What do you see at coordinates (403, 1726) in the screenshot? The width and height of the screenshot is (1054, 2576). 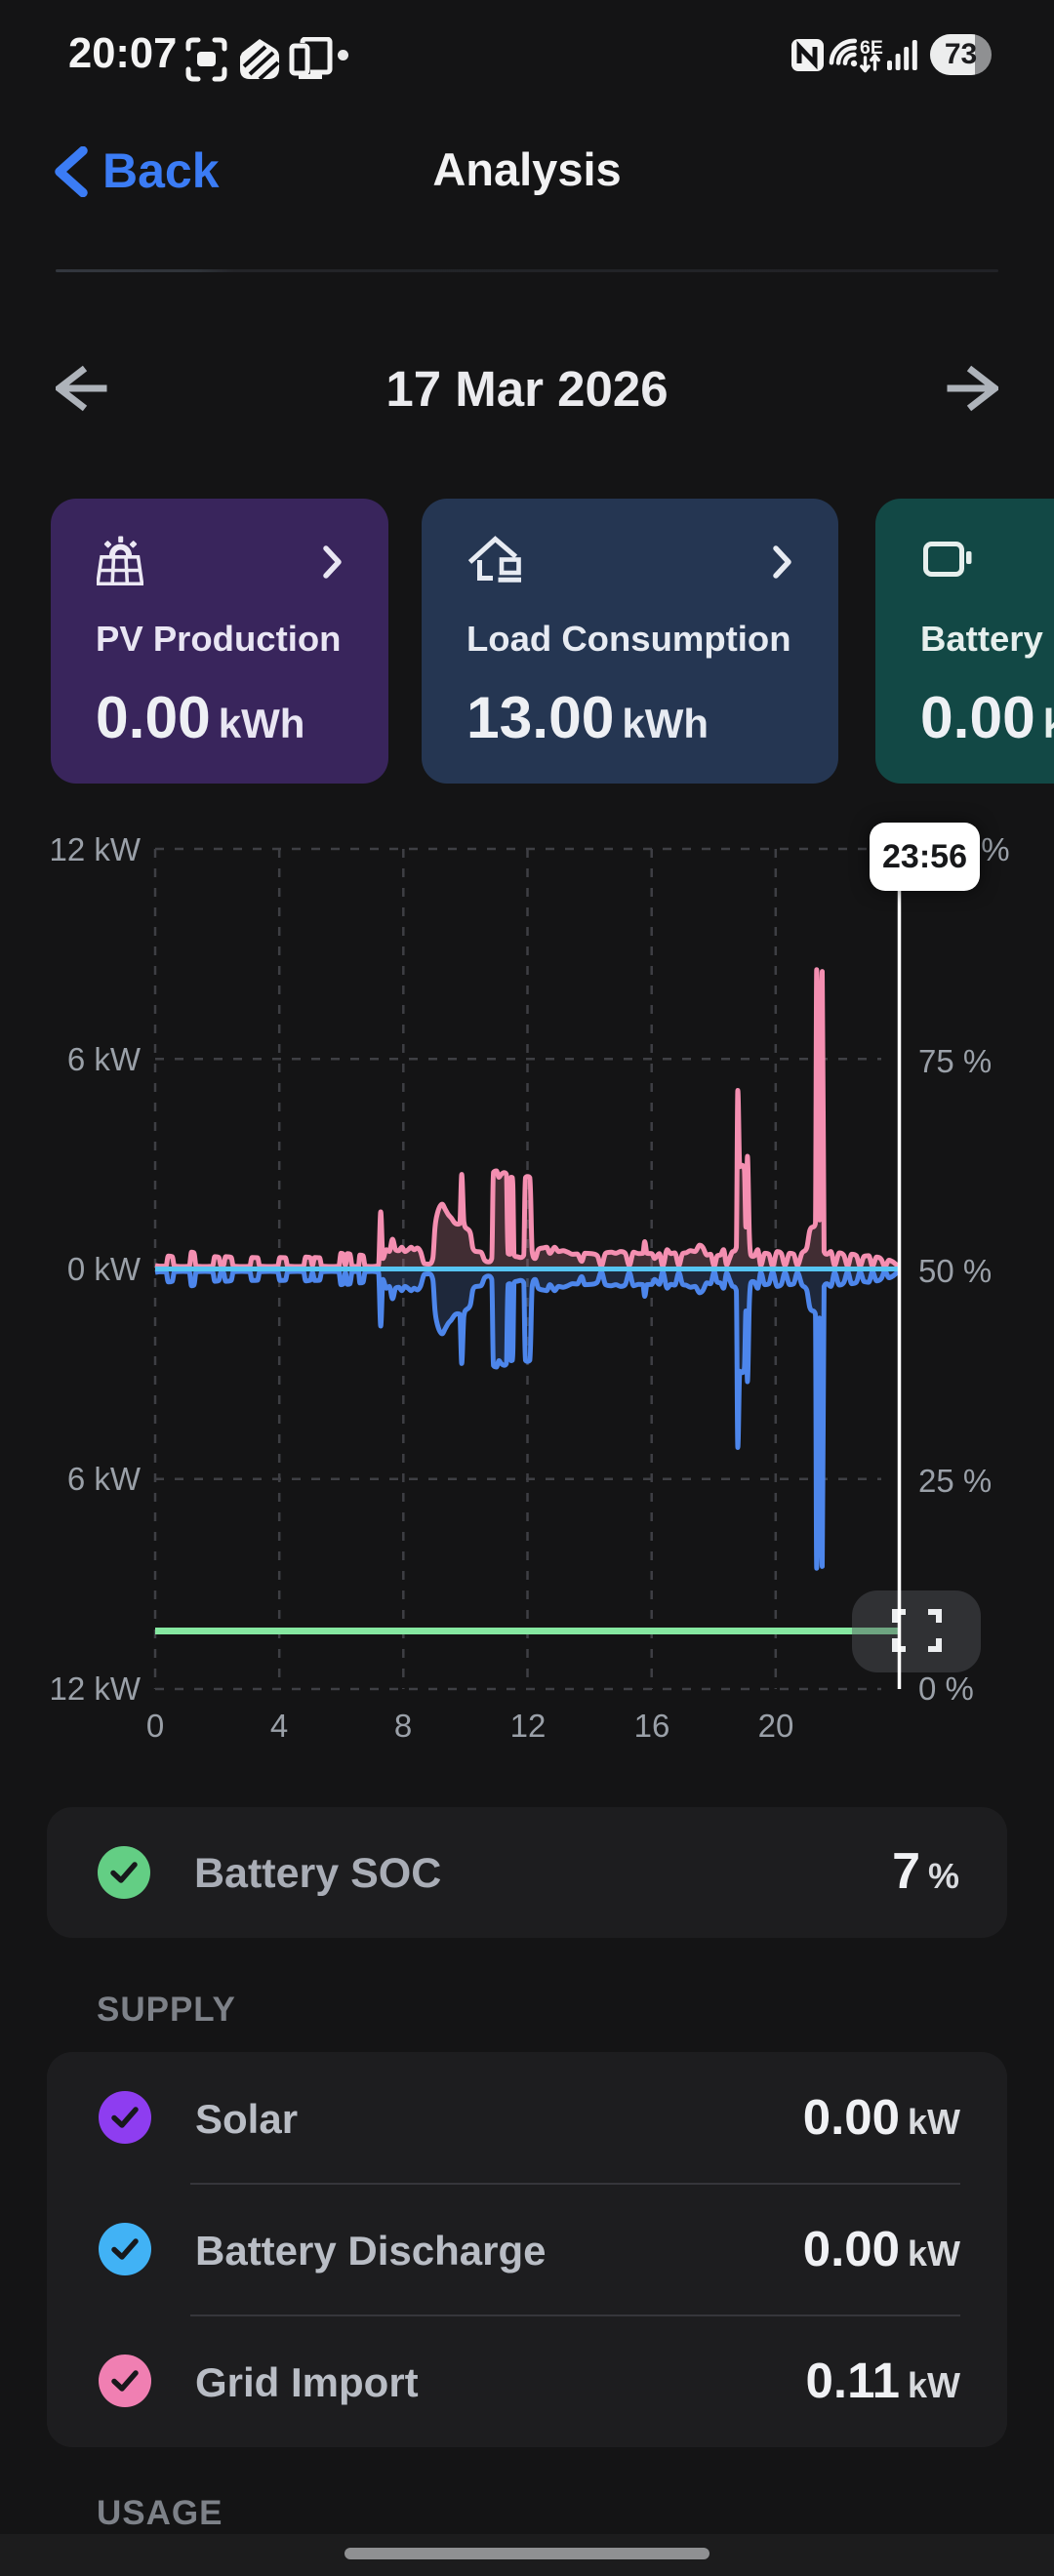 I see `svg-text: 8` at bounding box center [403, 1726].